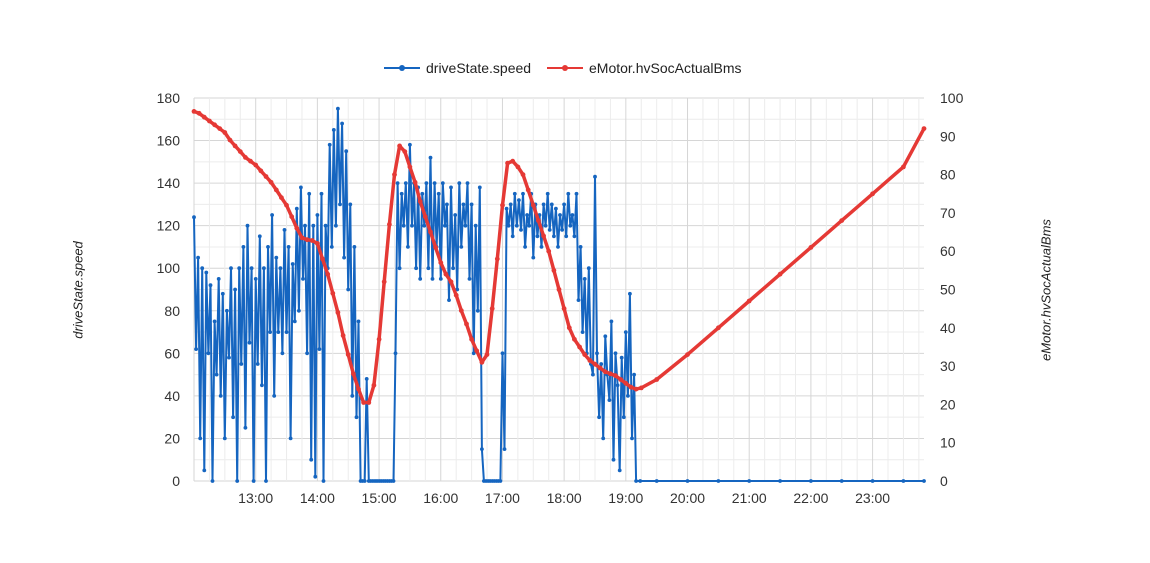 The image size is (1150, 563). Describe the element at coordinates (172, 438) in the screenshot. I see `y-tick-label-left: 20` at that location.